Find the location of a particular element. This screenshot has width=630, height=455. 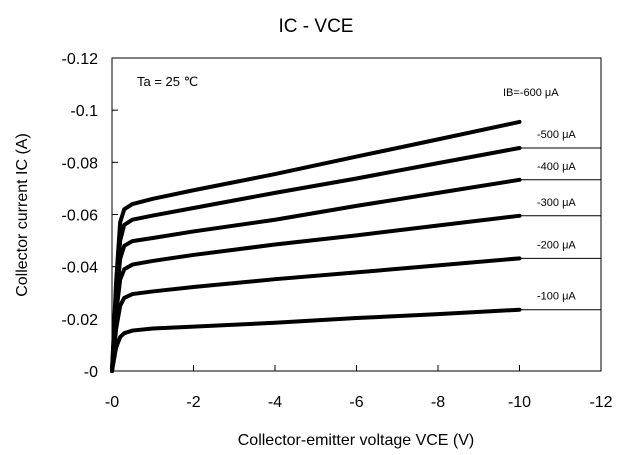

x-tick-label: -6 is located at coordinates (356, 402).